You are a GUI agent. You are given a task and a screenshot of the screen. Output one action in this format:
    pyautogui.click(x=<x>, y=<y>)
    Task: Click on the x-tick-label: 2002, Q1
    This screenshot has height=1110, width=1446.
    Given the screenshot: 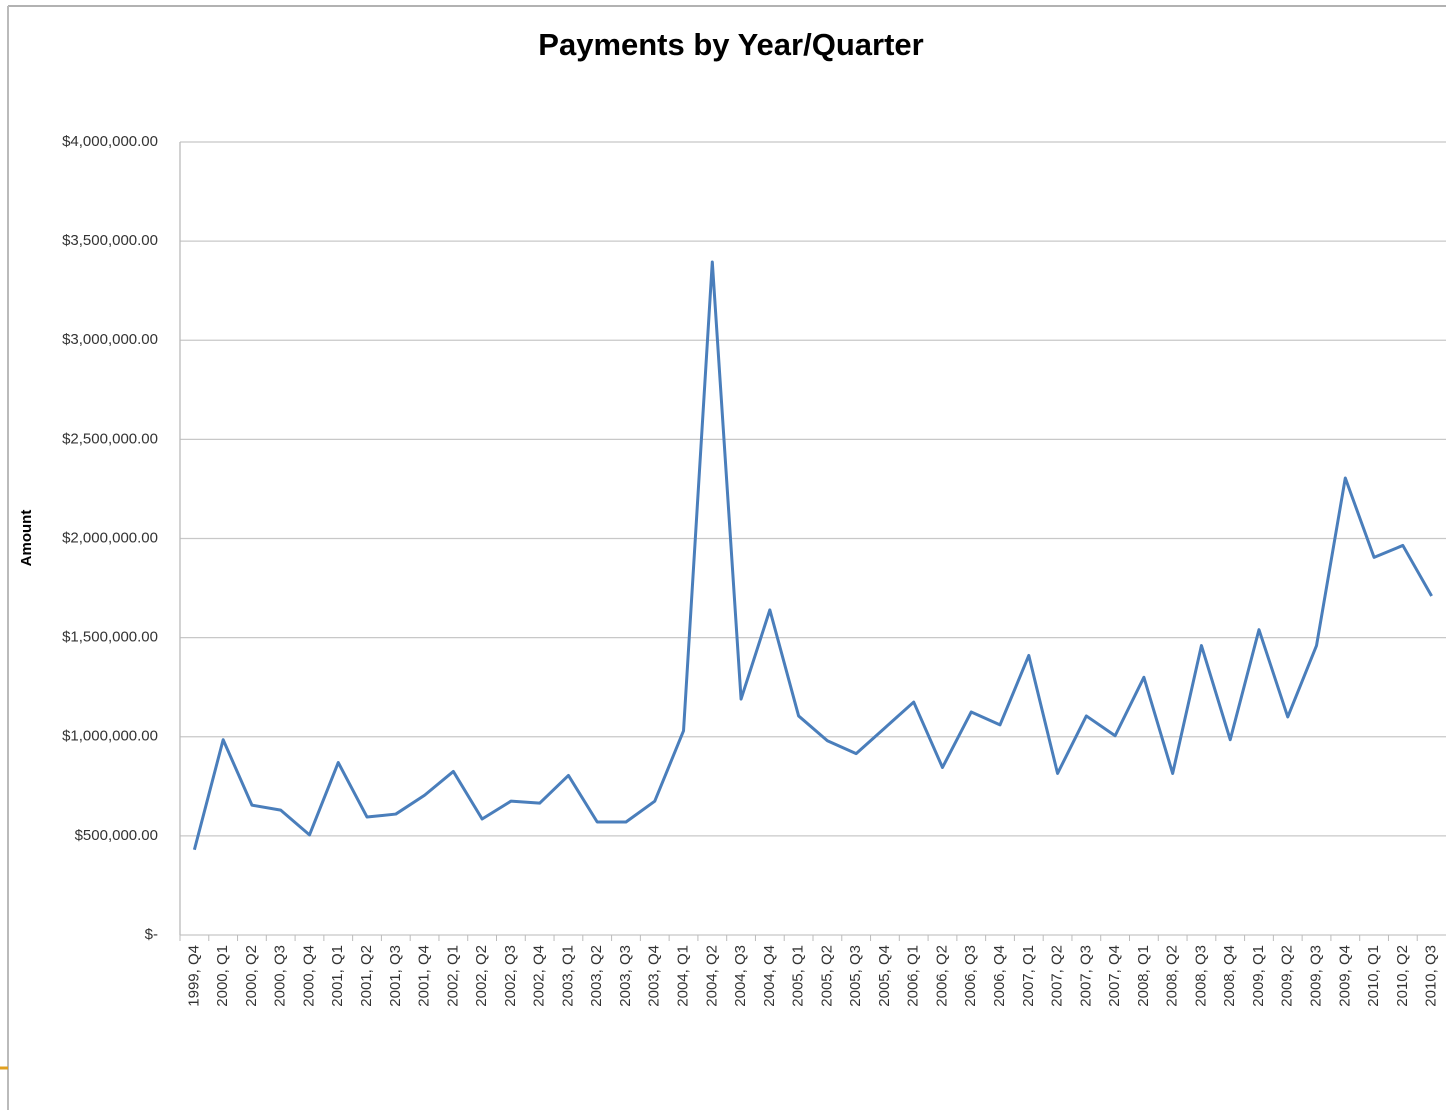 What is the action you would take?
    pyautogui.click(x=452, y=976)
    